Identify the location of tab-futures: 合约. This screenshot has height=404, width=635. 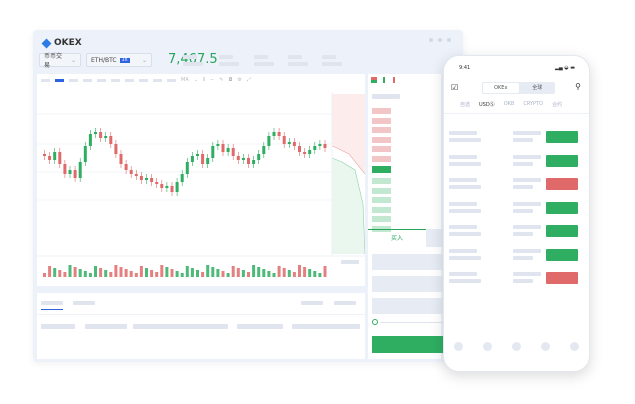
(557, 105).